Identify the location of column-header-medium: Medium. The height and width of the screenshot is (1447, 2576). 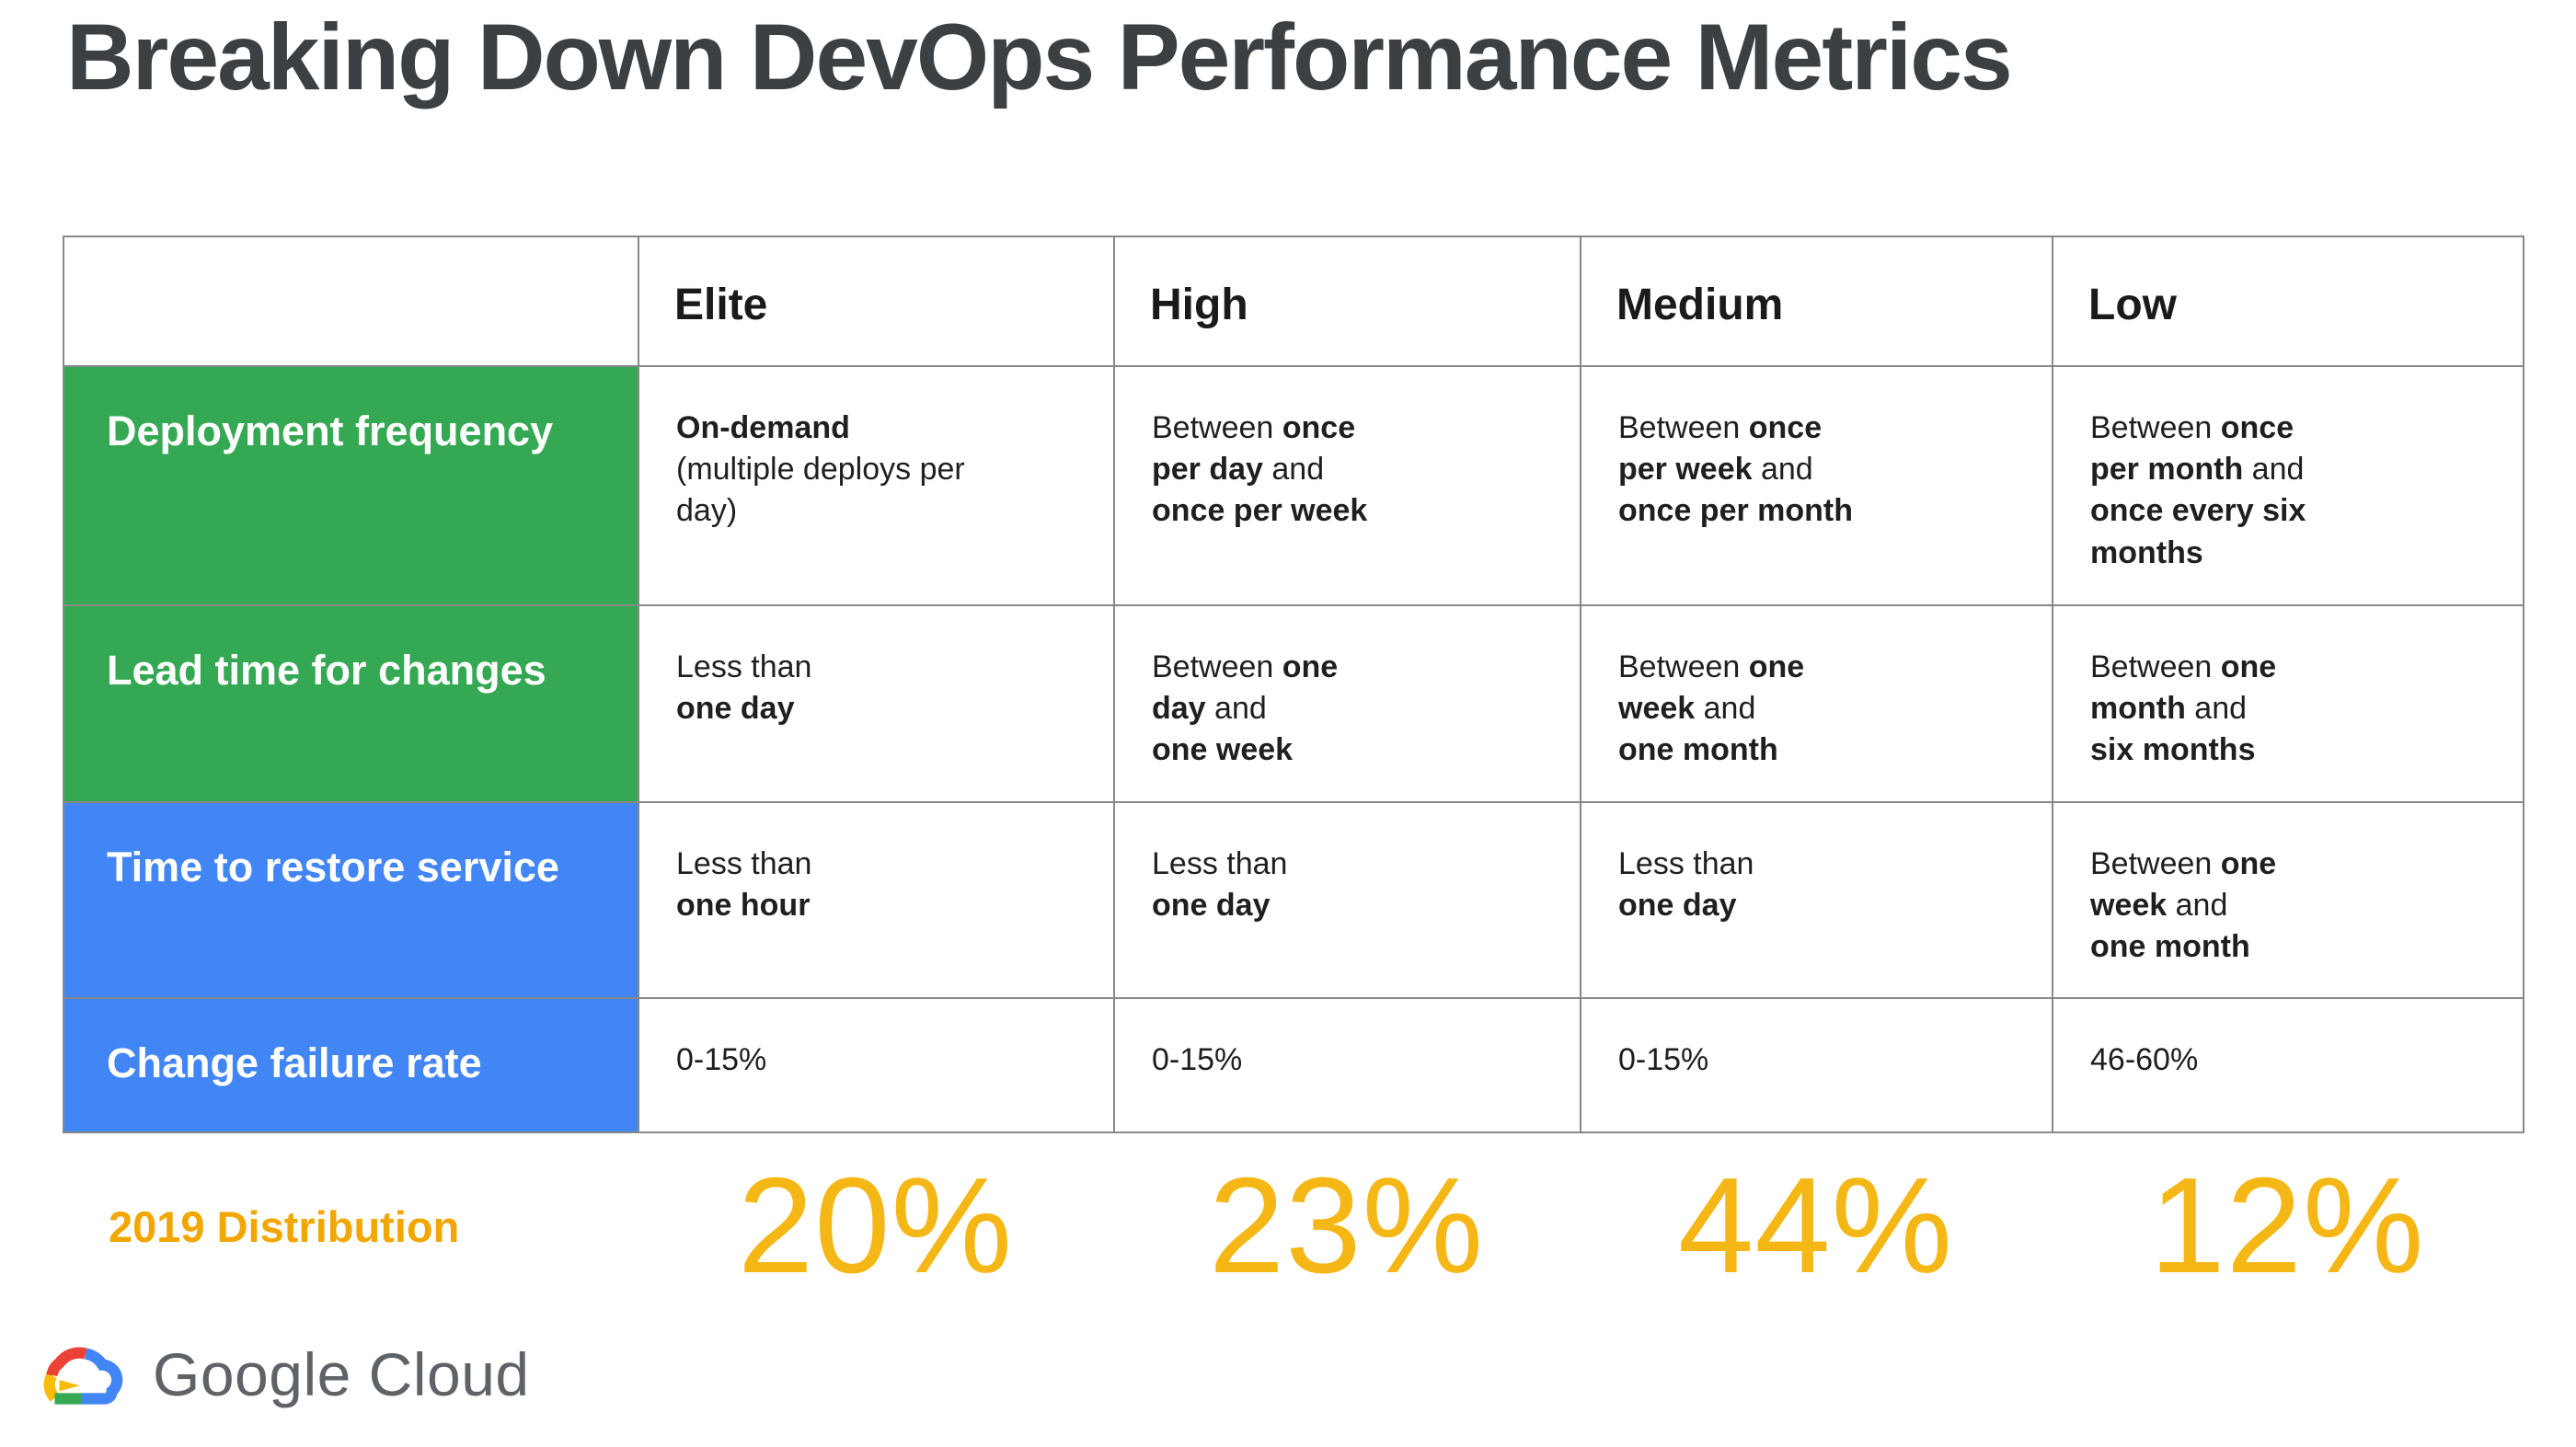
(1817, 302).